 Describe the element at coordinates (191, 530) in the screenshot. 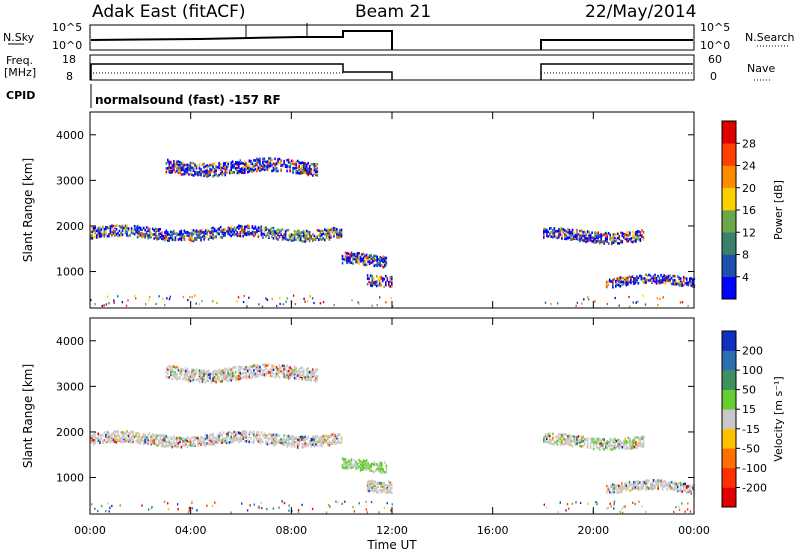

I see `x-tick-label: 04:00` at that location.